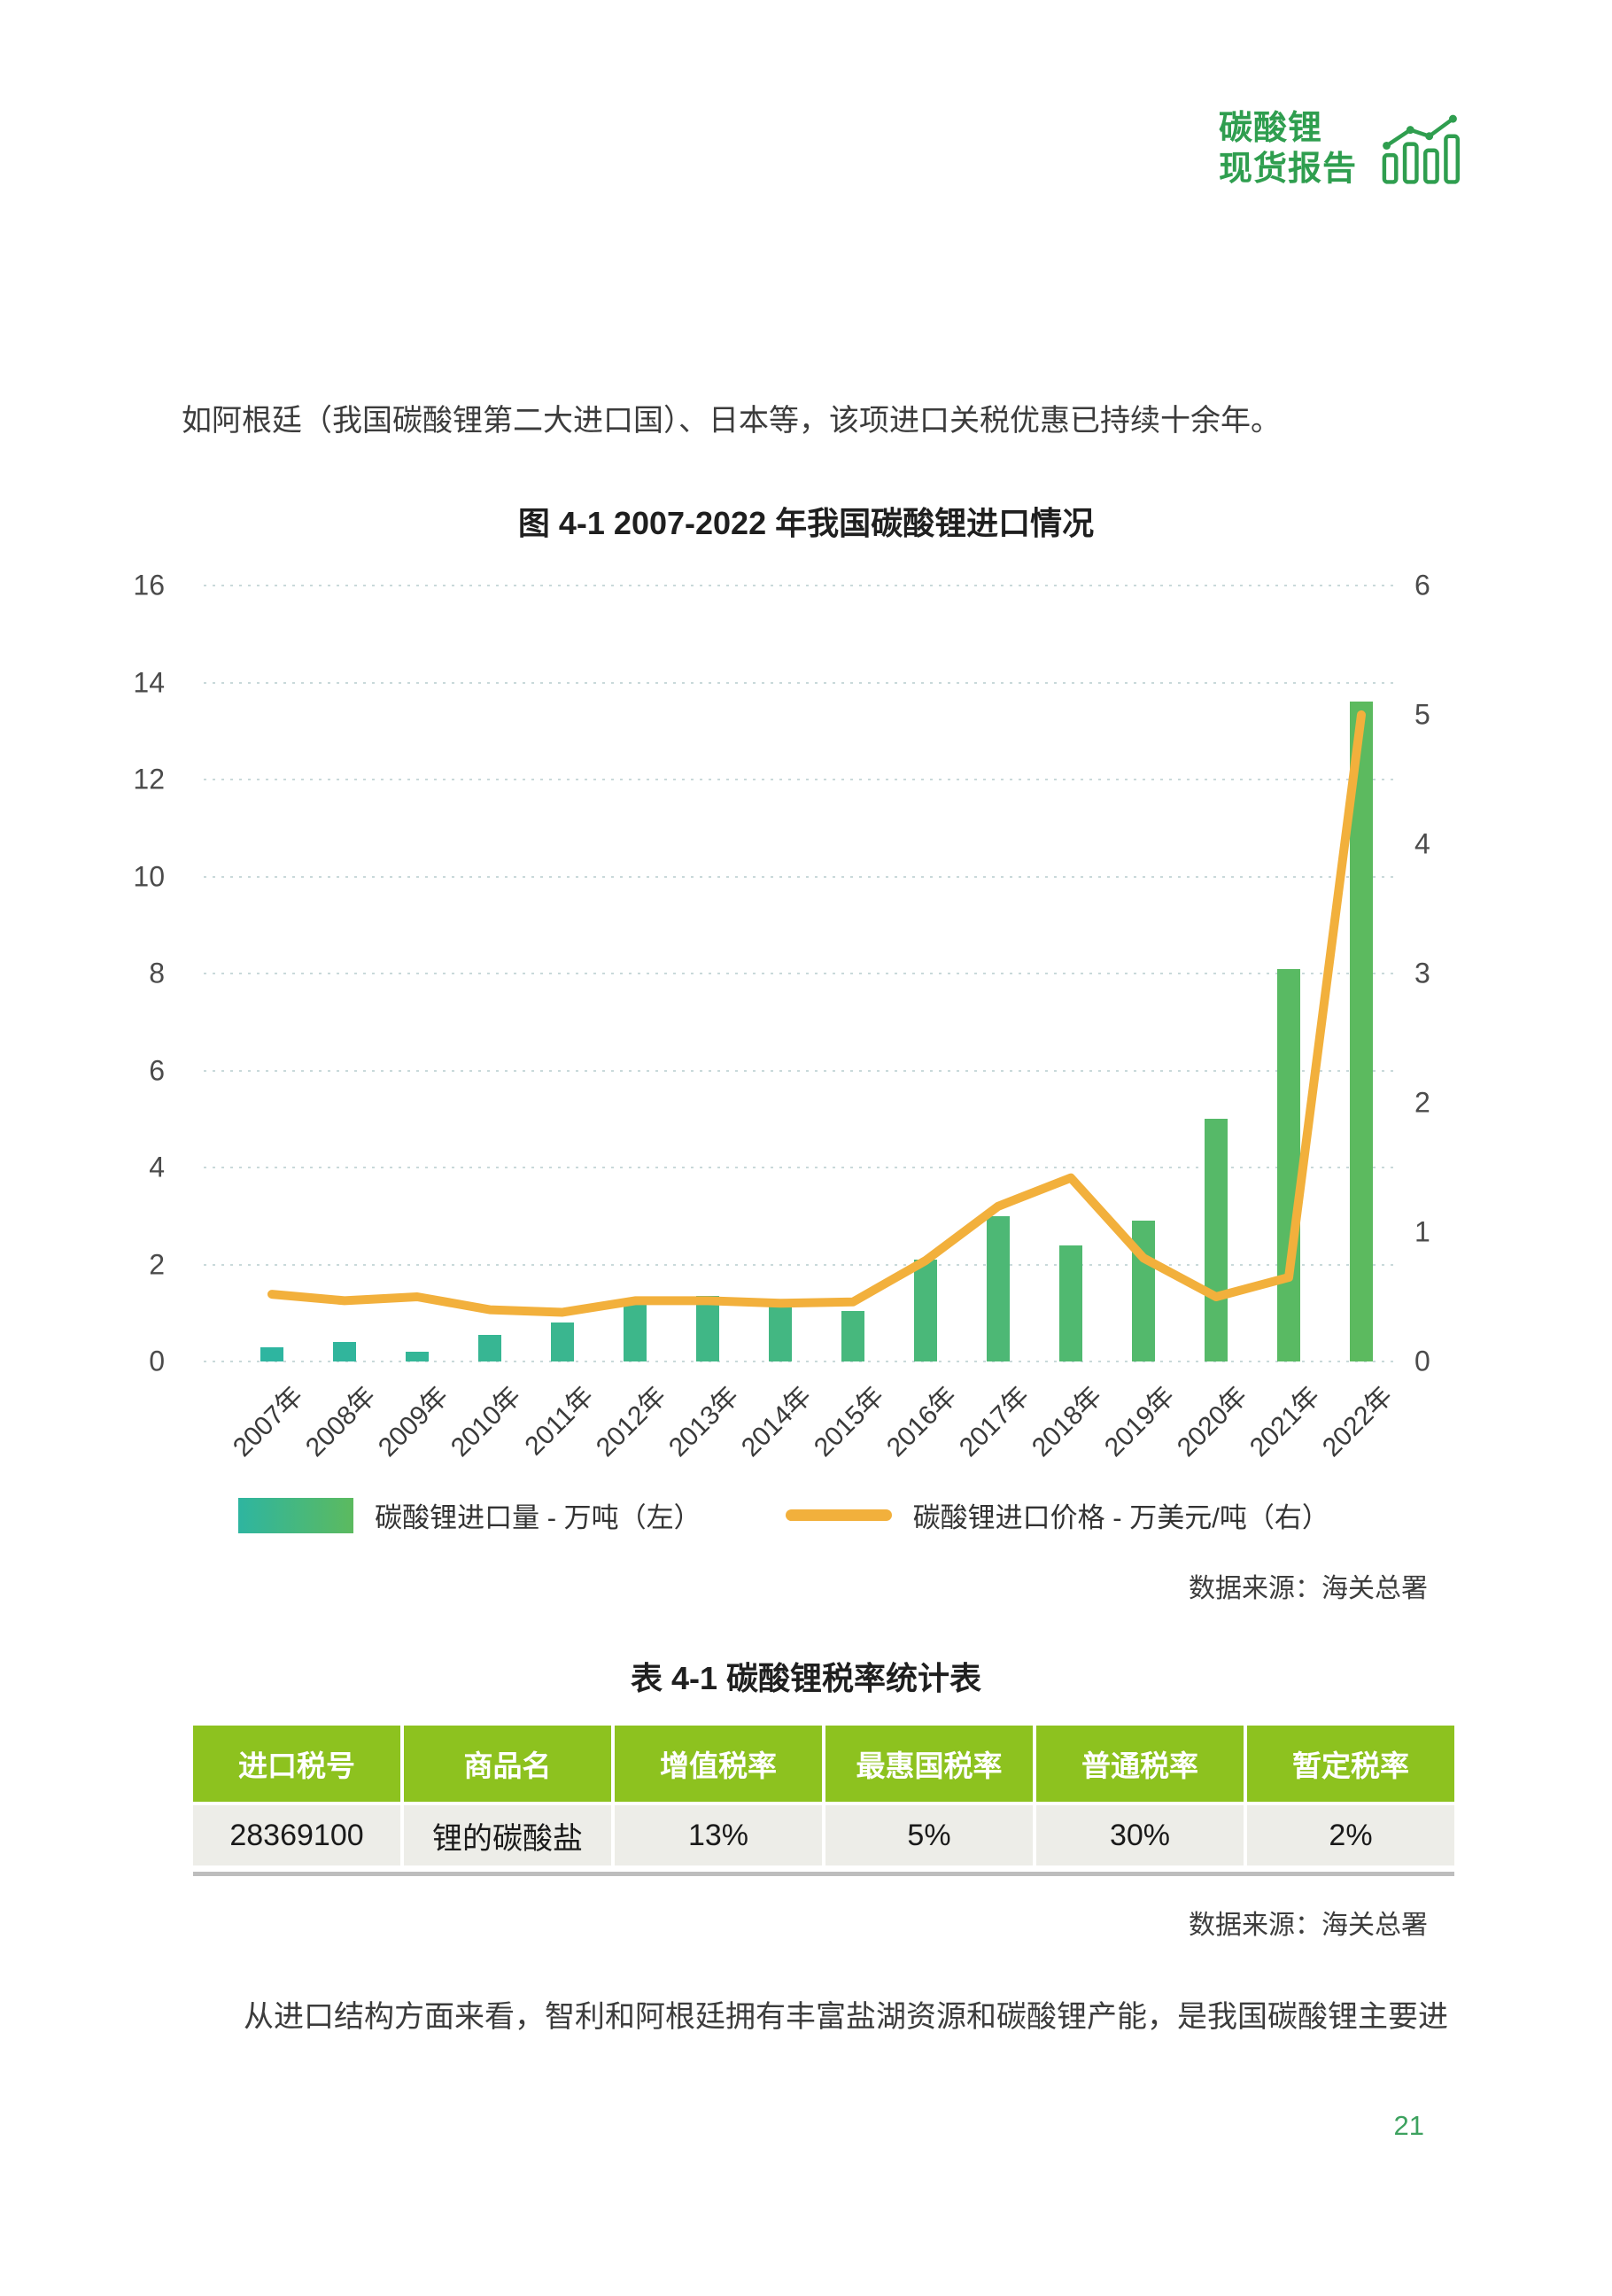 This screenshot has height=2296, width=1612. What do you see at coordinates (297, 1836) in the screenshot?
I see `table-data-cell: 28369100` at bounding box center [297, 1836].